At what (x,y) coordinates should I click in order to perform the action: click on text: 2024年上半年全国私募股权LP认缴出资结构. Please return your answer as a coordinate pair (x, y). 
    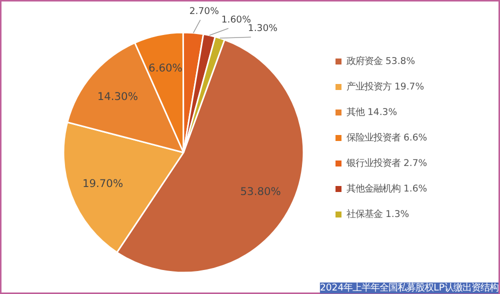
    Looking at the image, I should click on (409, 288).